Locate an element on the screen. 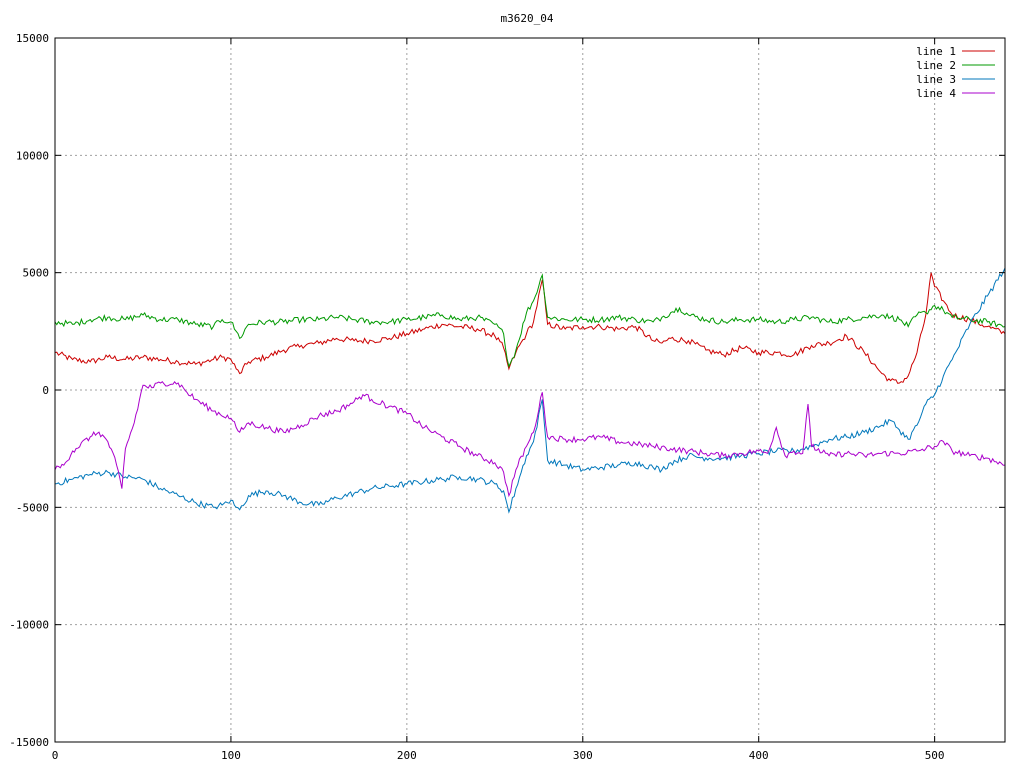  x-tick-label: 400 is located at coordinates (759, 755).